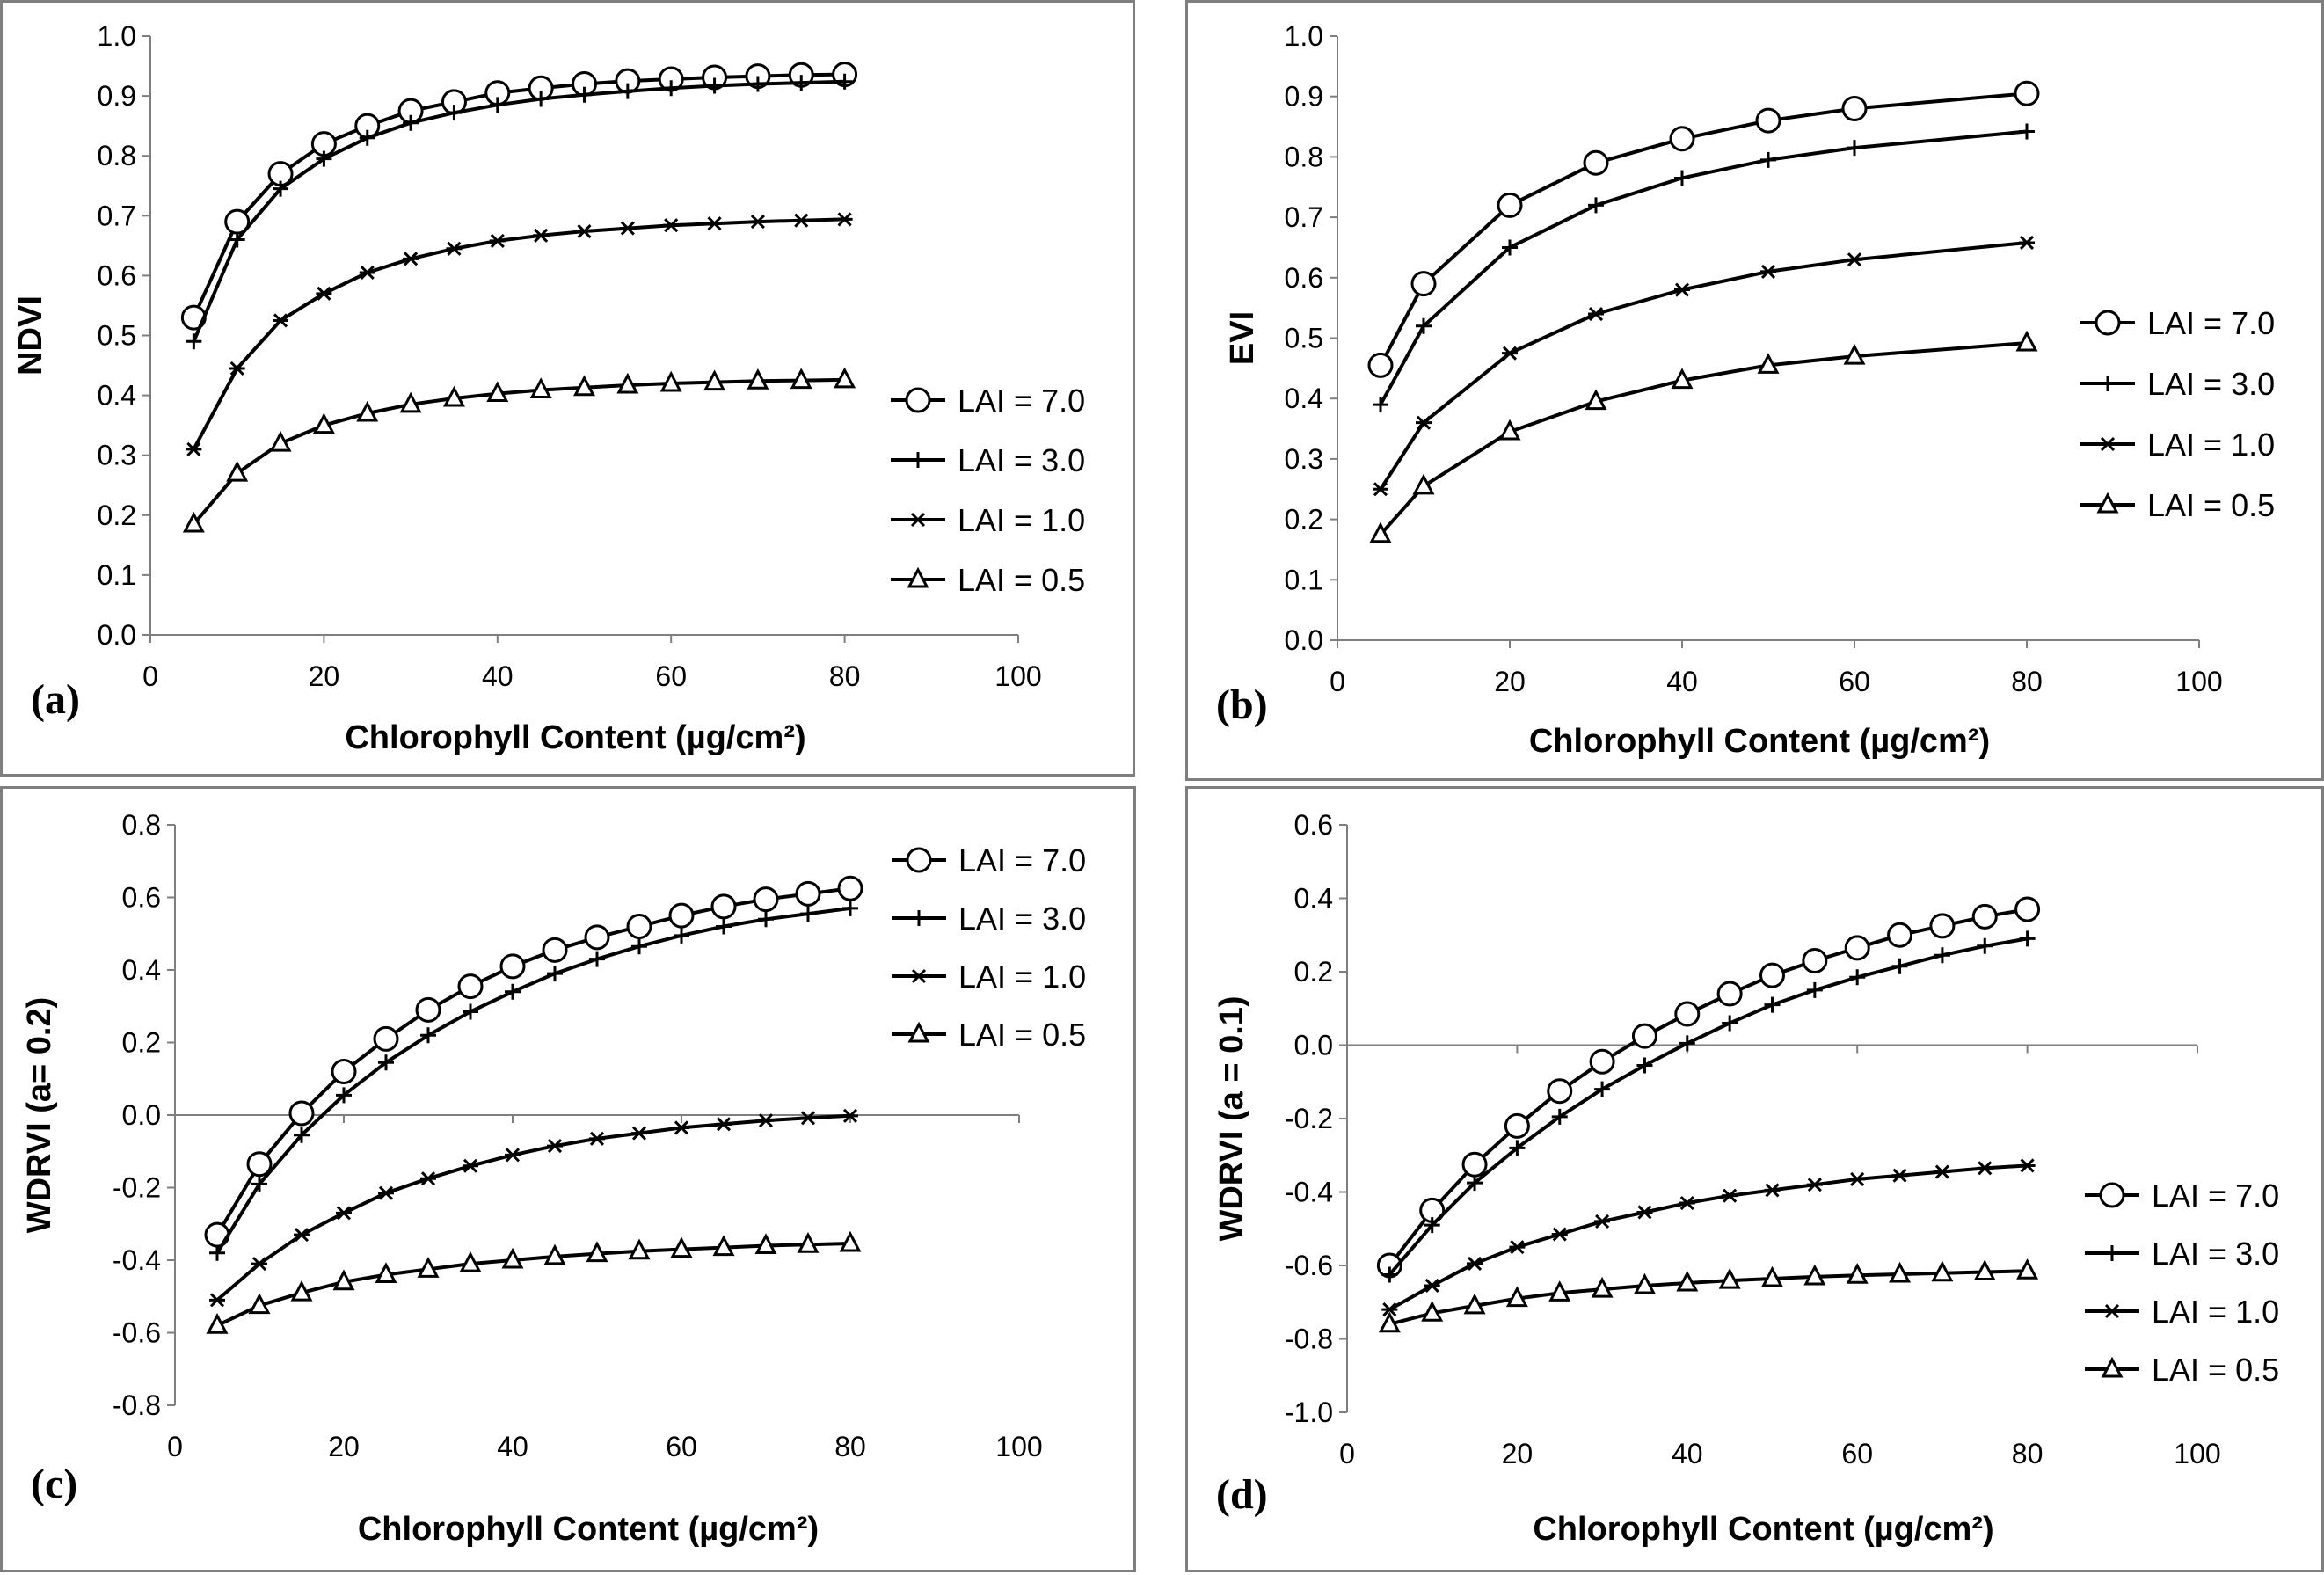 This screenshot has width=2324, height=1575. I want to click on y-tick-label-b-7: 0.7, so click(1304, 217).